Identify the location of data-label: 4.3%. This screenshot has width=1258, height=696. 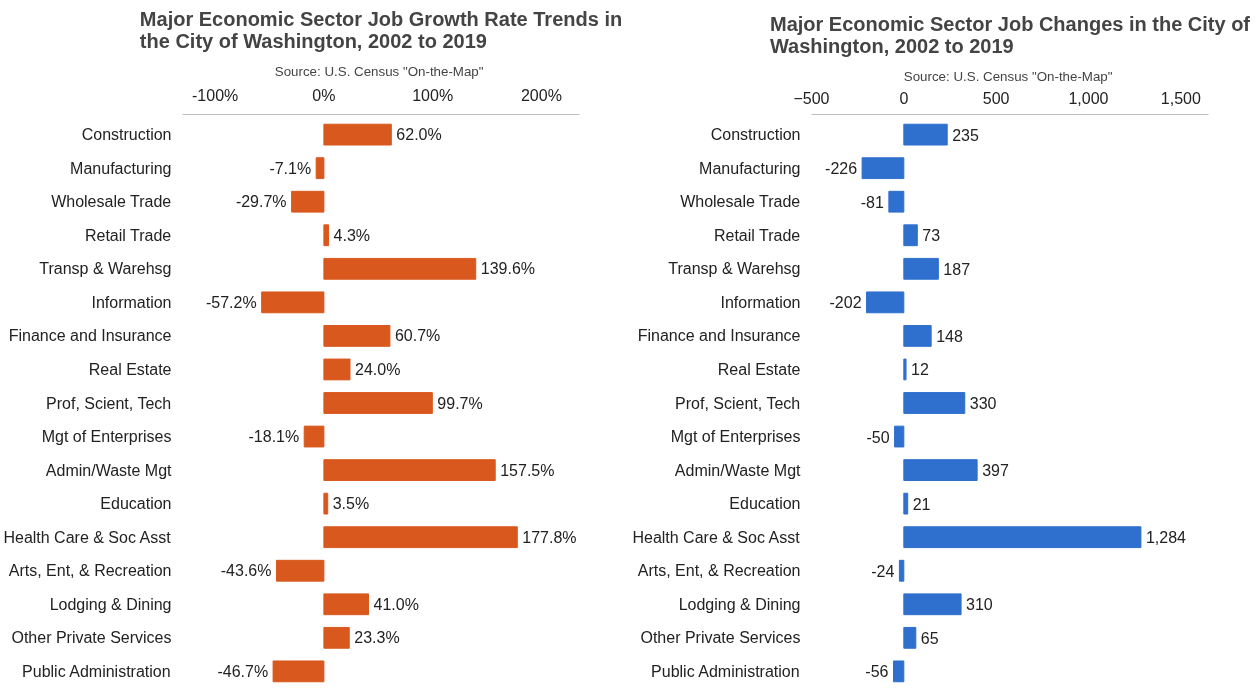
(352, 235).